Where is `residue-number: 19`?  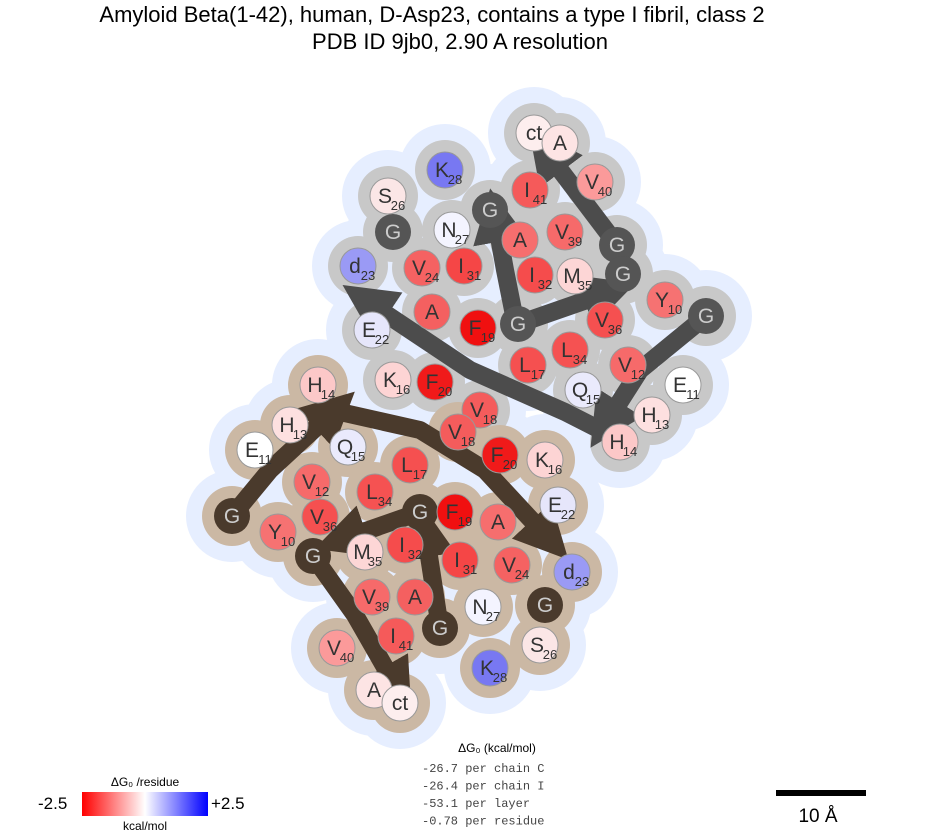
residue-number: 19 is located at coordinates (465, 521).